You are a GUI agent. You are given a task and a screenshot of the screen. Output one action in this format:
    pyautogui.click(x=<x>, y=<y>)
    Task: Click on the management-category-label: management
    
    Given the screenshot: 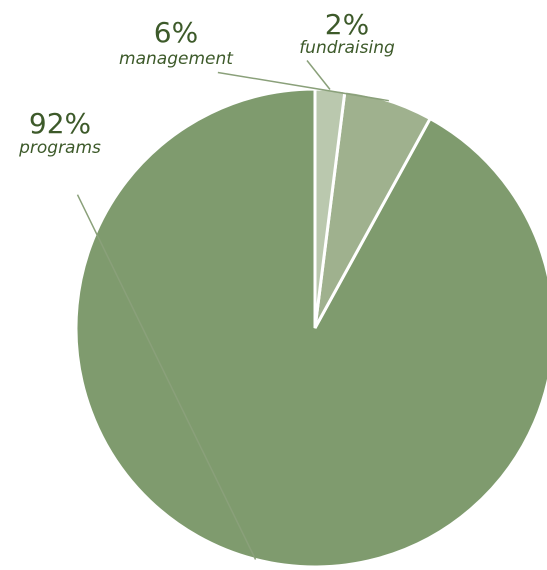 What is the action you would take?
    pyautogui.click(x=176, y=59)
    